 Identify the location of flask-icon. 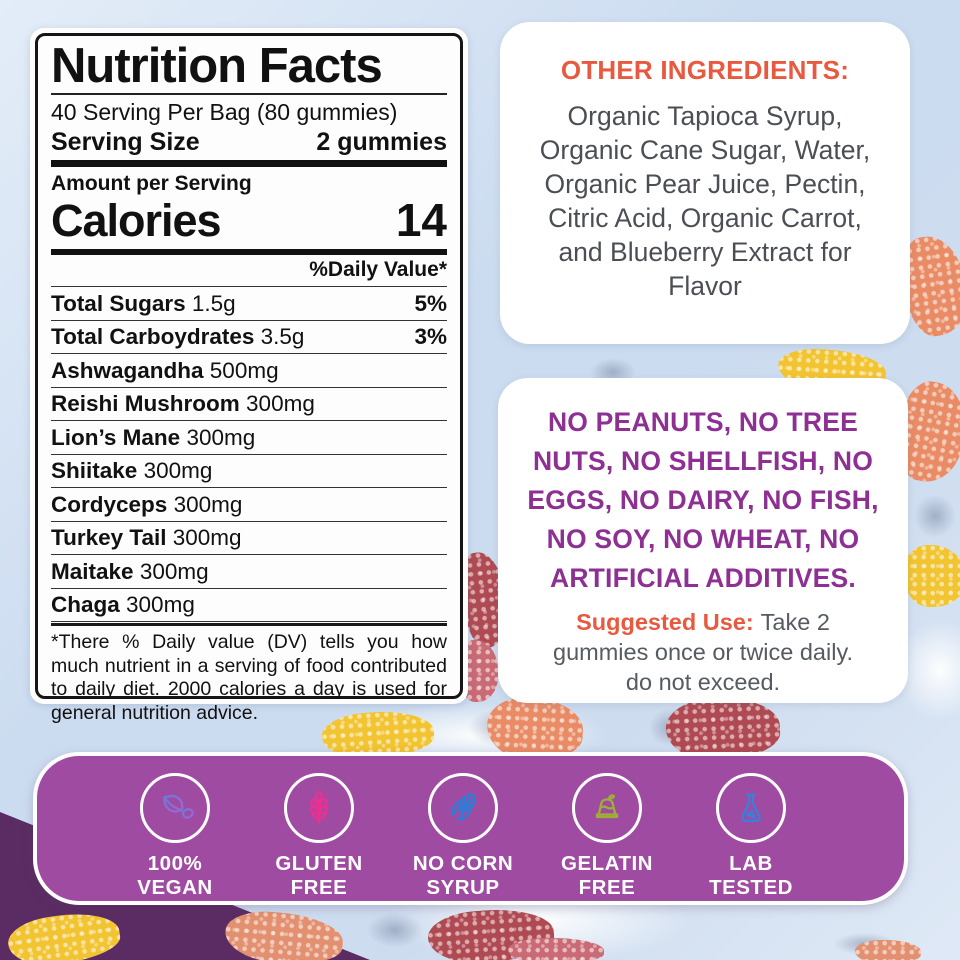
(751, 808).